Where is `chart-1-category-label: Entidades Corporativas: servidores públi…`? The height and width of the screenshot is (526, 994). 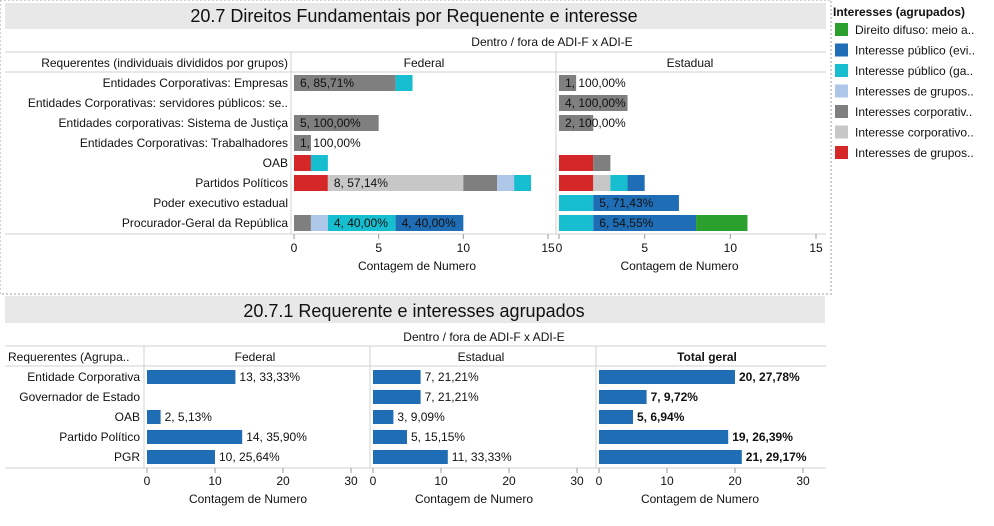
chart-1-category-label: Entidades Corporativas: servidores públi… is located at coordinates (158, 103).